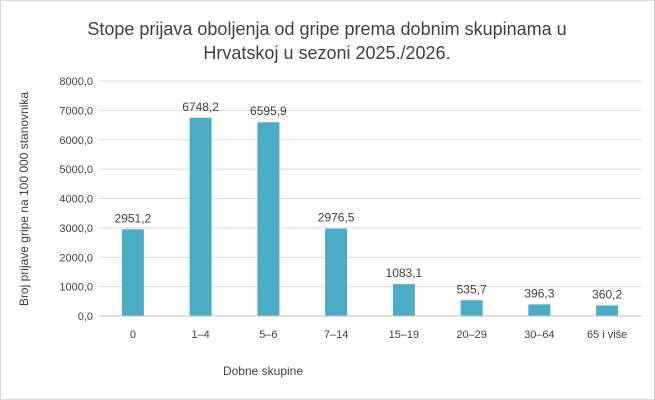 The image size is (655, 400). What do you see at coordinates (326, 53) in the screenshot?
I see `chart-title-line-2: Hrvatskoj u sezoni 2025./2026.` at bounding box center [326, 53].